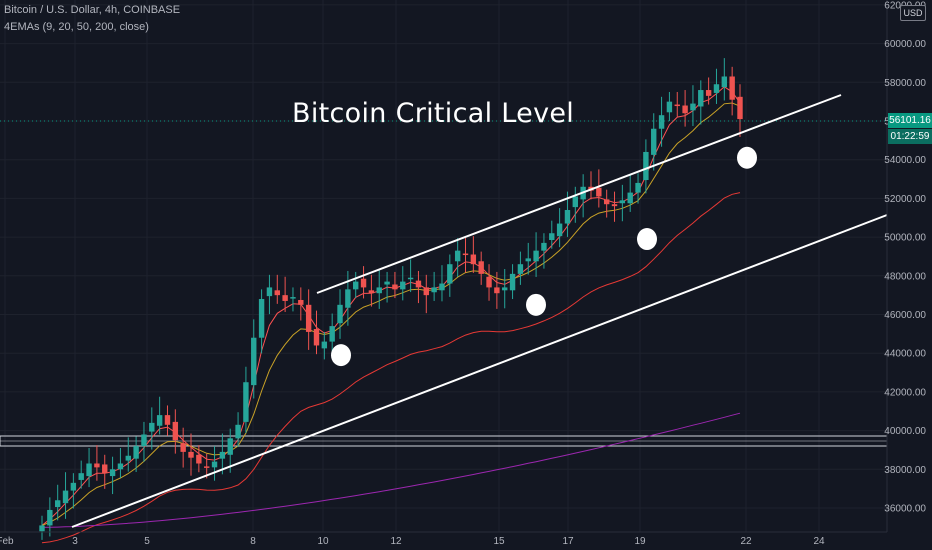 The height and width of the screenshot is (550, 932). I want to click on price-tick-label: 38000.00, so click(905, 470).